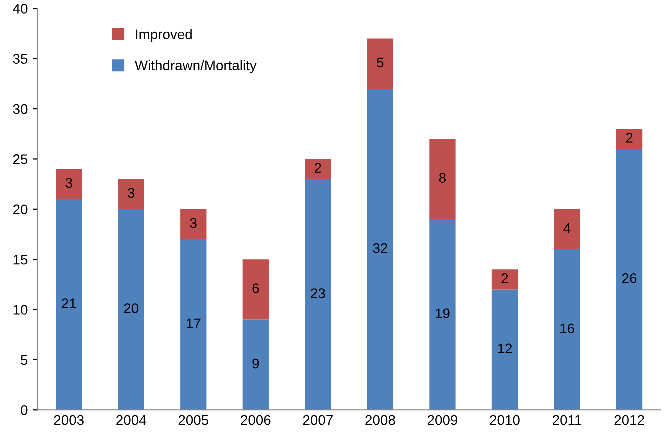 The image size is (666, 434). Describe the element at coordinates (20, 209) in the screenshot. I see `y-tick-label: 20` at that location.